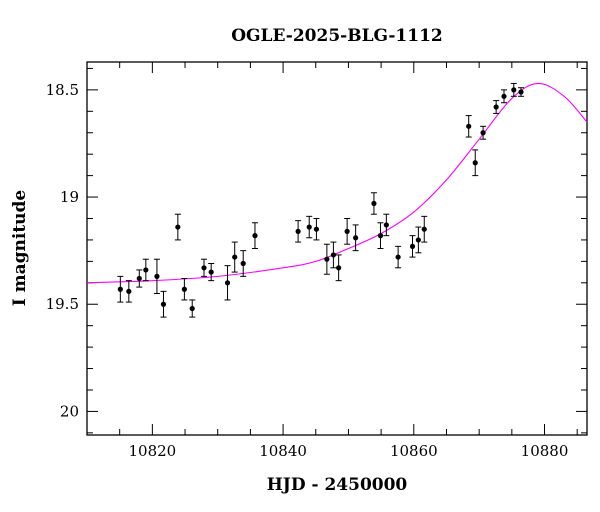 This screenshot has width=600, height=512. Describe the element at coordinates (153, 451) in the screenshot. I see `x-tick-label: 10820` at that location.